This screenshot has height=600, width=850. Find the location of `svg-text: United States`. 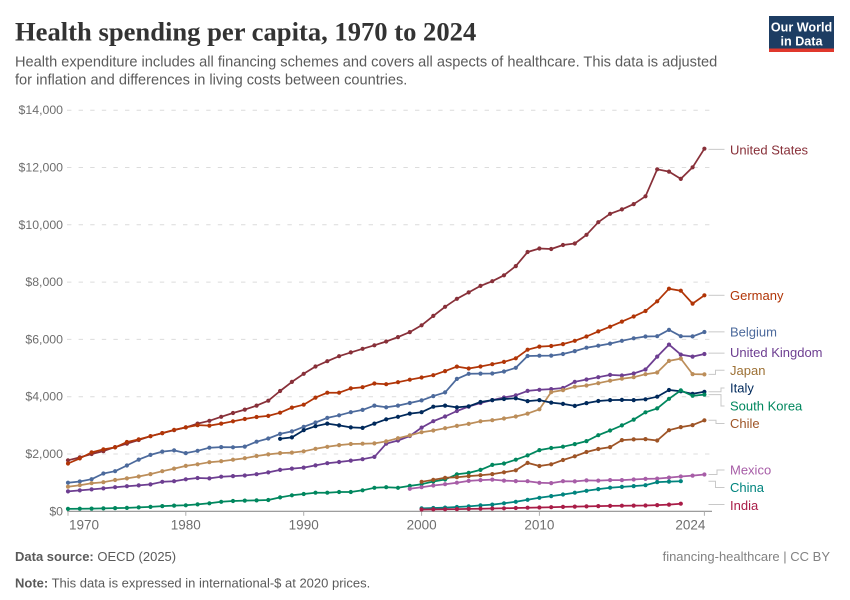

svg-text: United States is located at coordinates (769, 150).